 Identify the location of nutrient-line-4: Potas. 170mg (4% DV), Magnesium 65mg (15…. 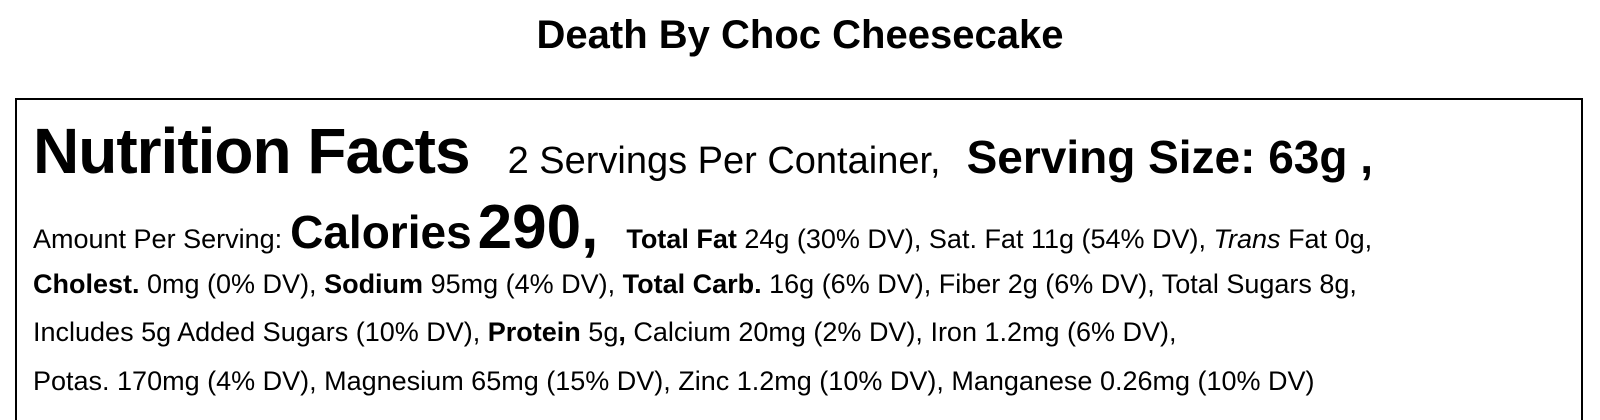
(674, 381).